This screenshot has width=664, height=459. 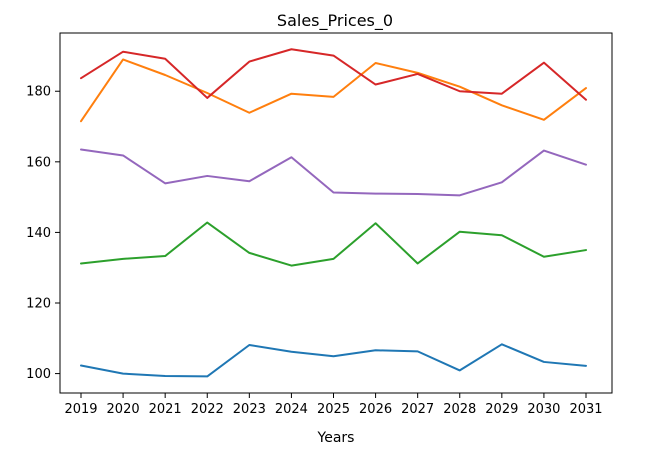 I want to click on x-tick-label: 2031, so click(x=585, y=409).